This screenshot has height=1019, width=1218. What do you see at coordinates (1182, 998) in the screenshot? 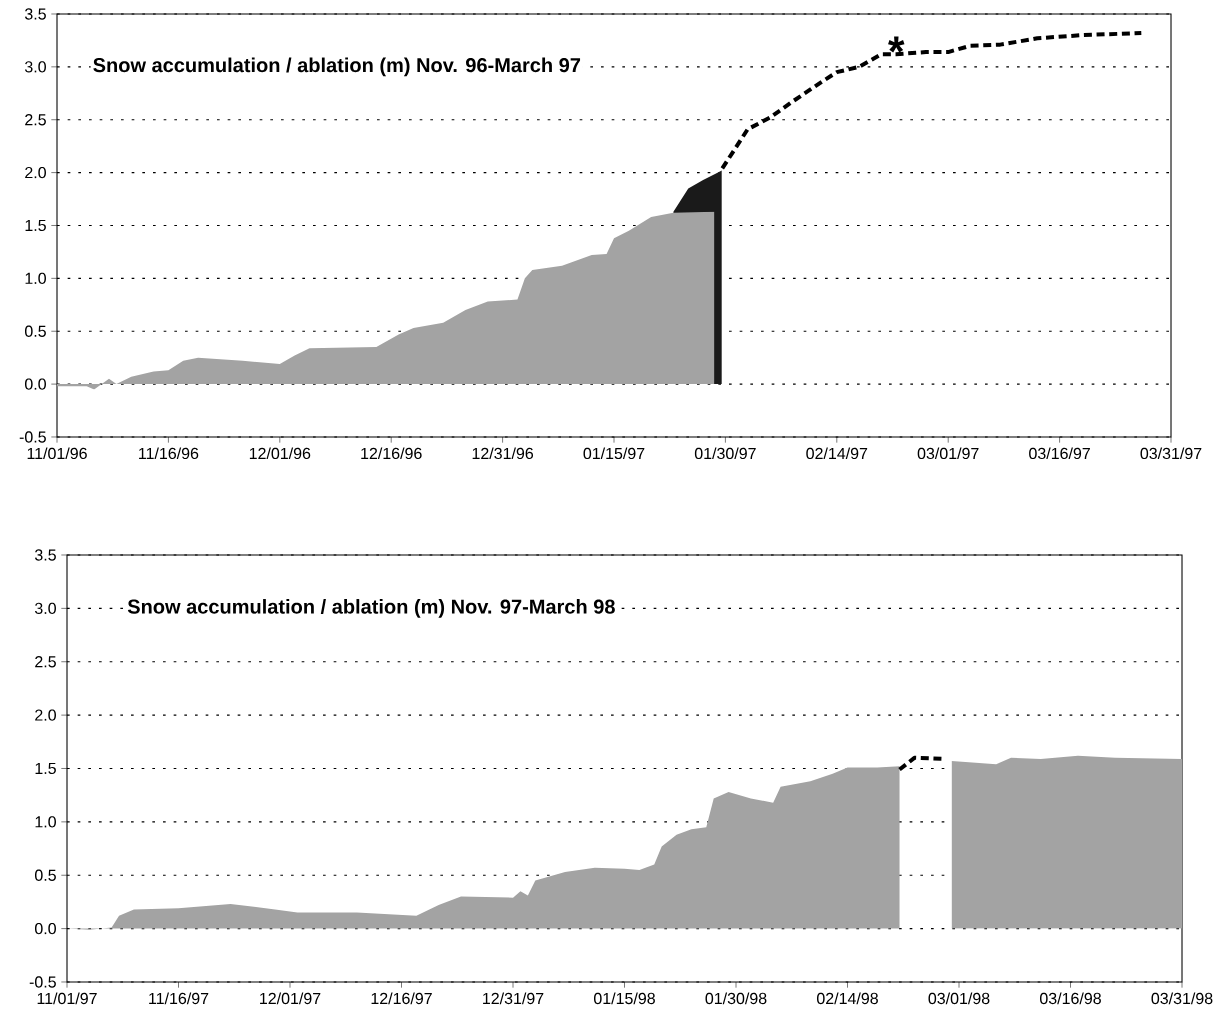
I see `x-tick-label: 03/31/98` at bounding box center [1182, 998].